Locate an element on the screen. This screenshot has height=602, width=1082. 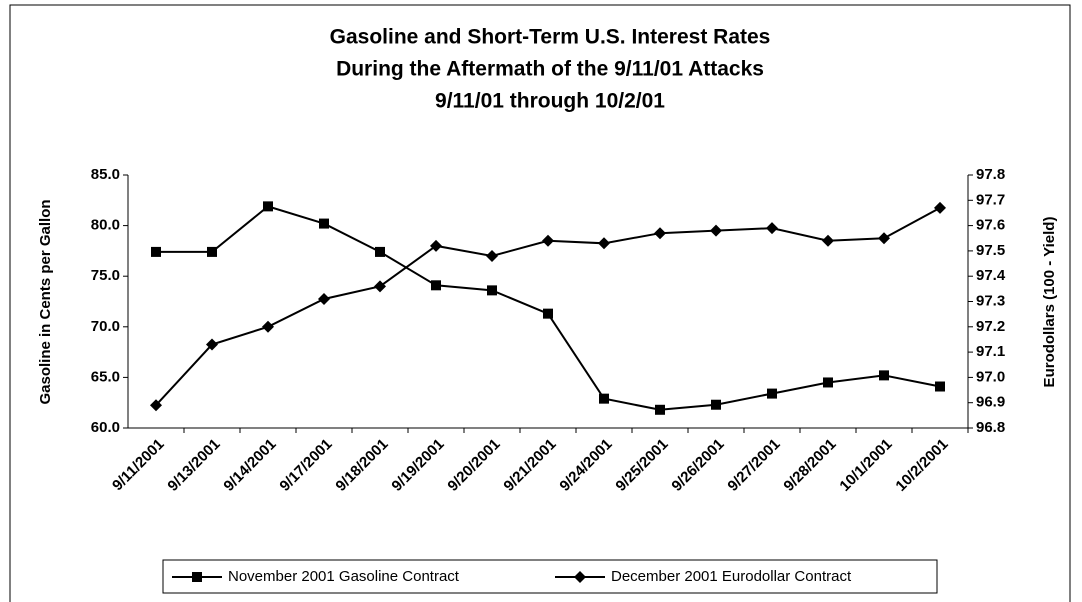
y-axis-title: Gasoline in Cents per Gallon is located at coordinates (45, 301).